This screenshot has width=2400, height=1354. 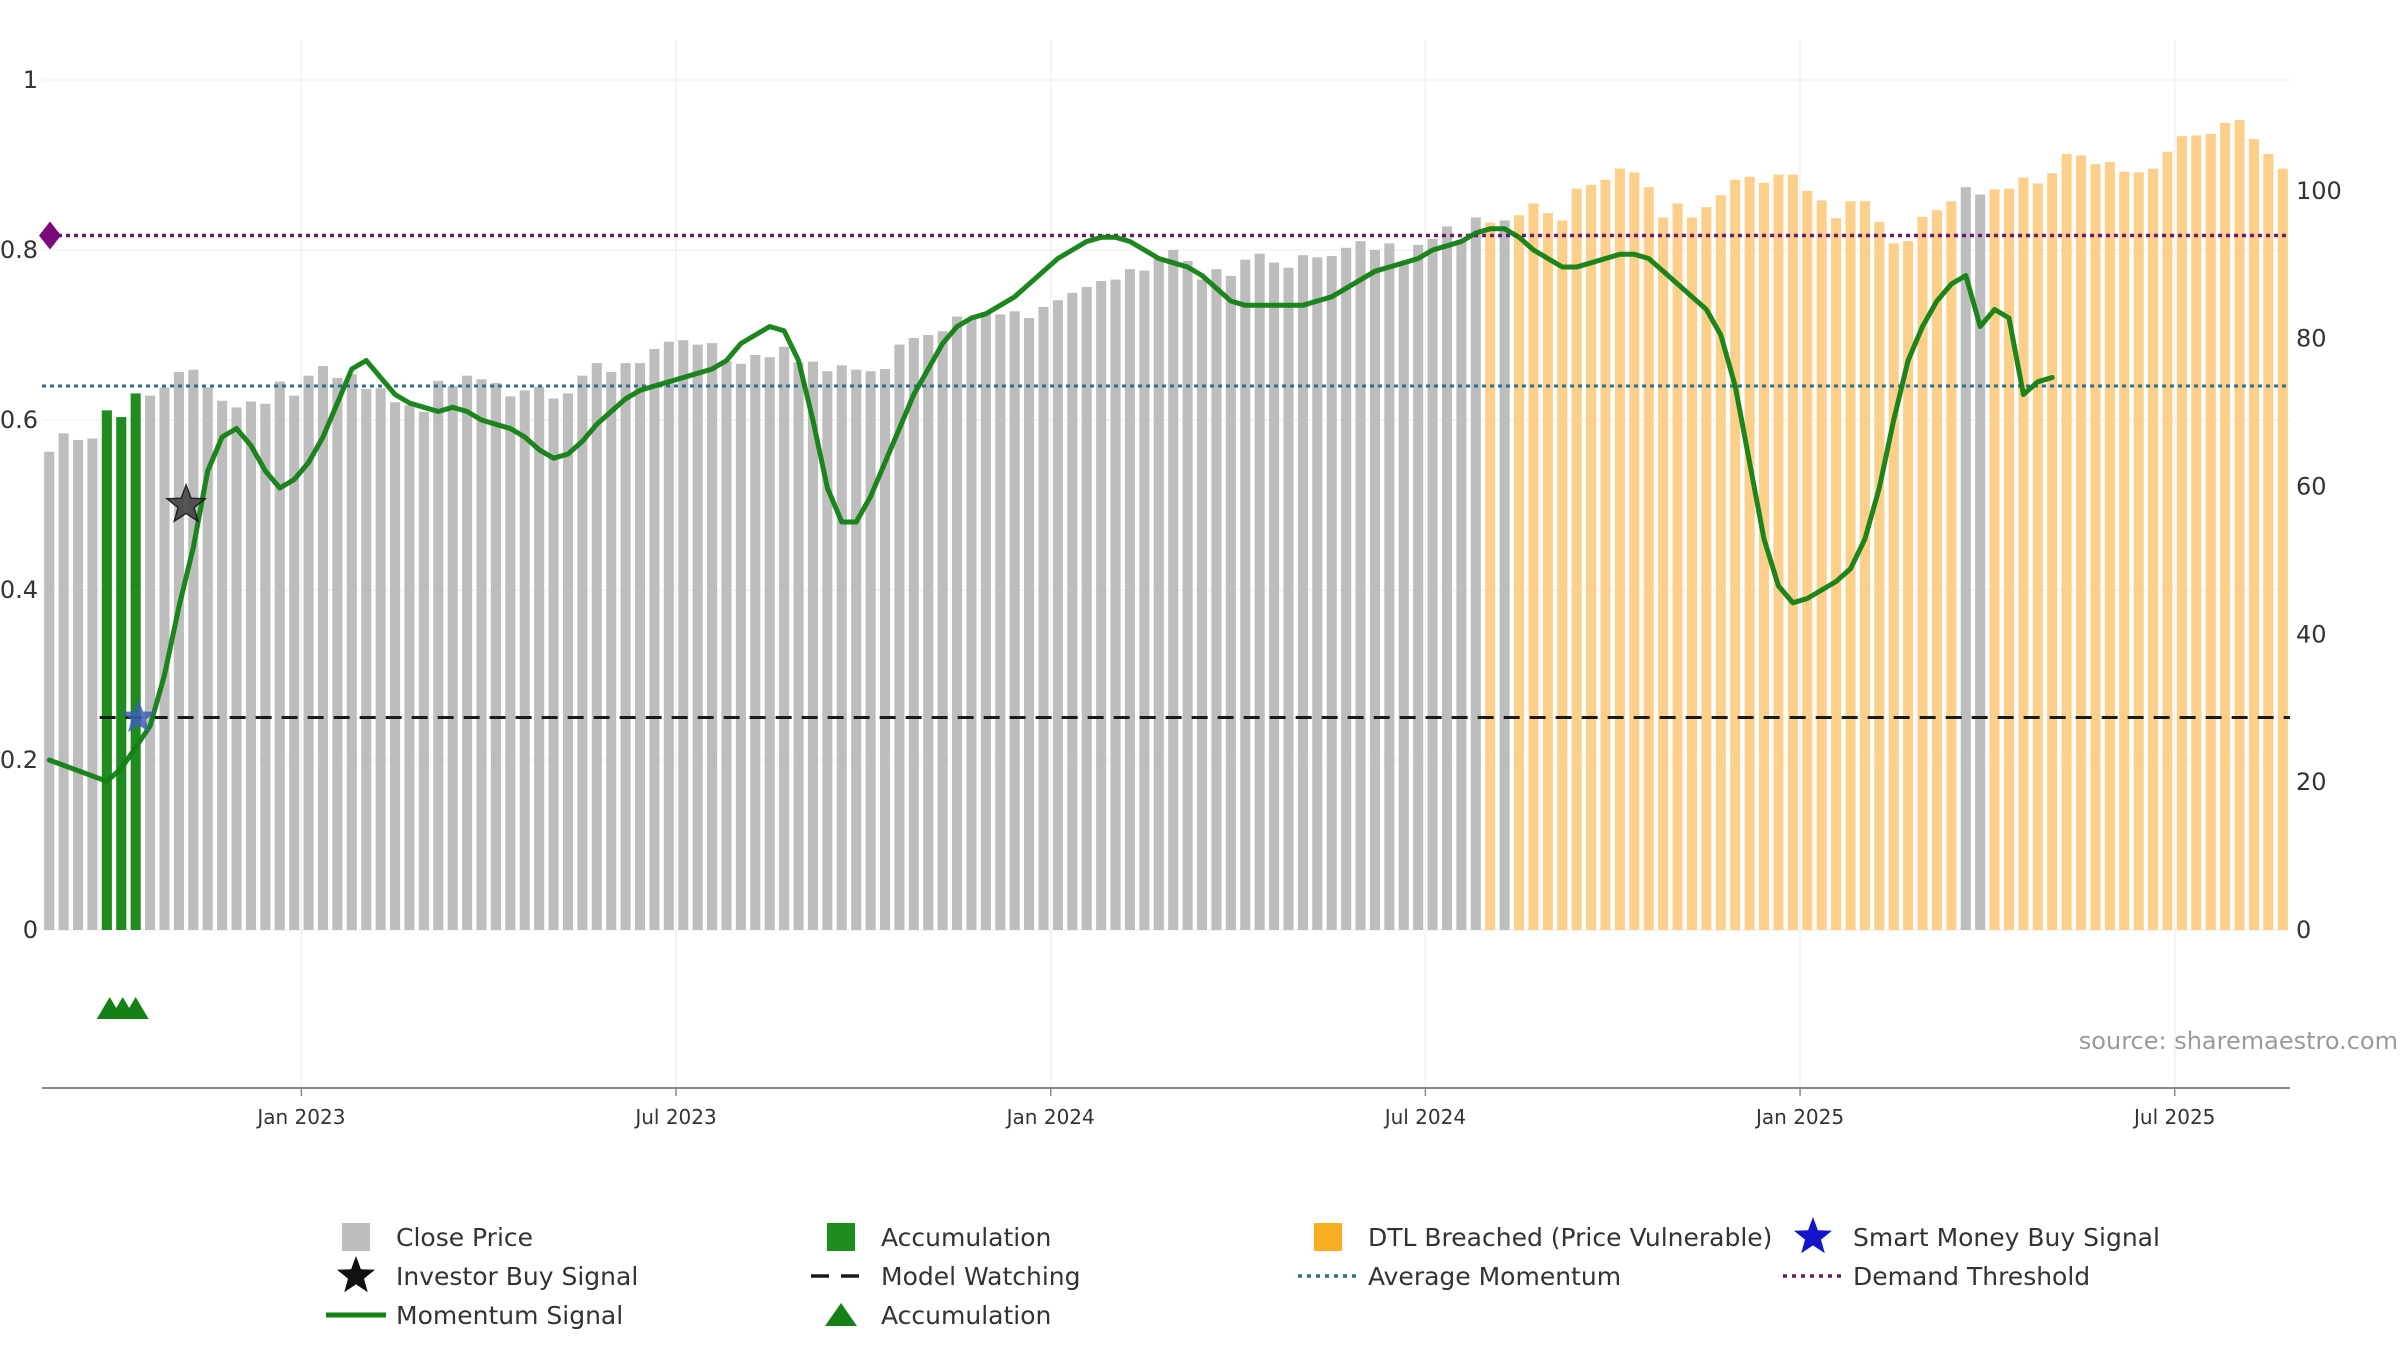 I want to click on accumulation-bar, so click(x=121, y=674).